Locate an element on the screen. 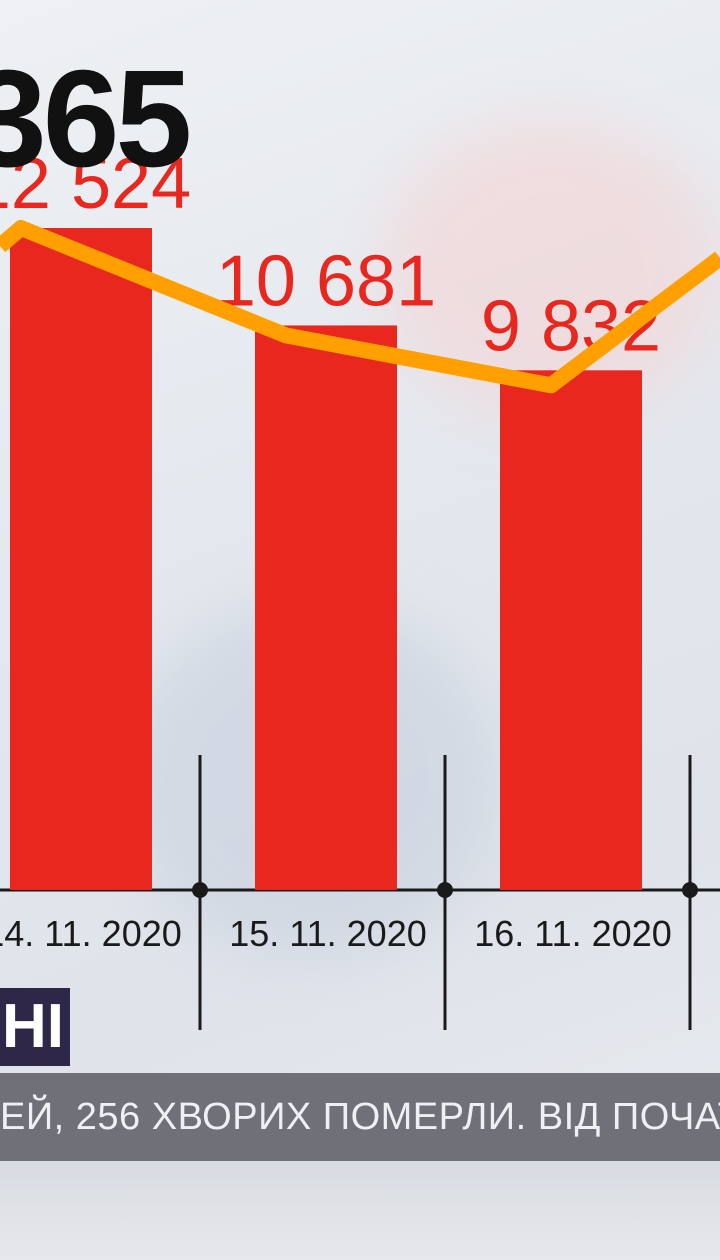 The width and height of the screenshot is (720, 1260). headline-number: 365 is located at coordinates (96, 119).